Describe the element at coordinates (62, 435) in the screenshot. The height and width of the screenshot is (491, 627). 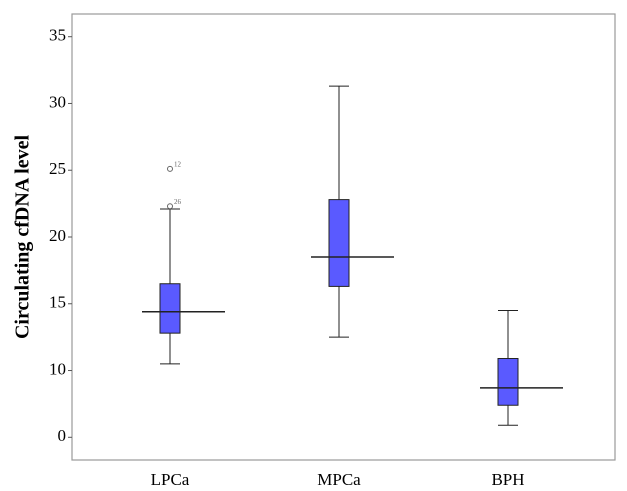
I see `y-tick-label: 0` at that location.